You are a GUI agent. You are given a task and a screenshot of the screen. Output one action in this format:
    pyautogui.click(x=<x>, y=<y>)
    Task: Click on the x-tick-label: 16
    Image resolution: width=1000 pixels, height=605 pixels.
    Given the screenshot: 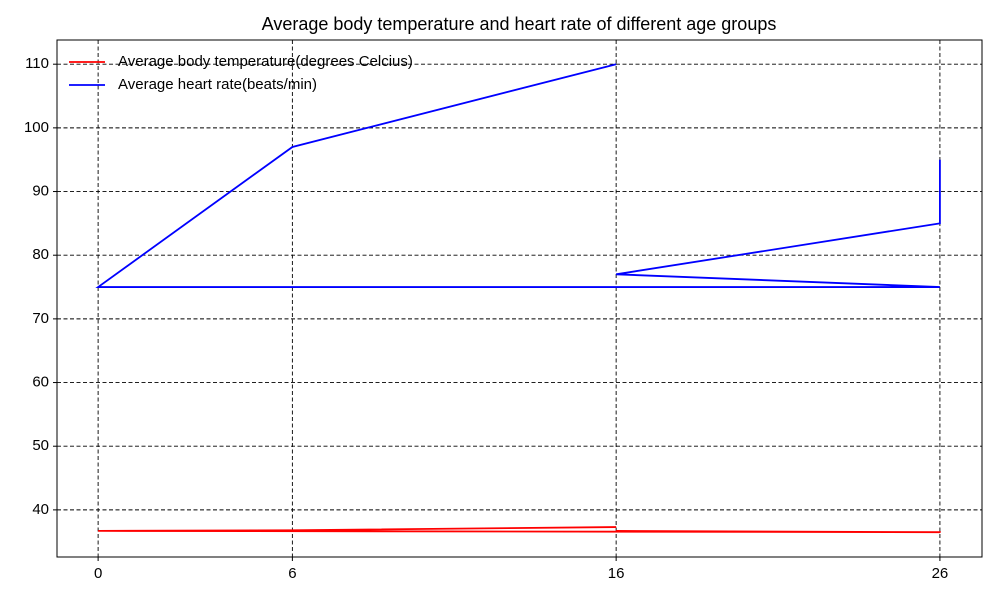 What is the action you would take?
    pyautogui.click(x=616, y=573)
    